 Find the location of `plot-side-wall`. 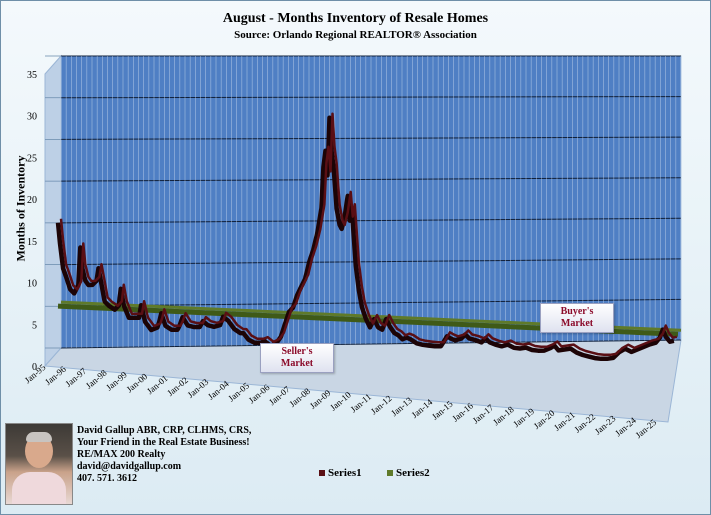

plot-side-wall is located at coordinates (53, 211).